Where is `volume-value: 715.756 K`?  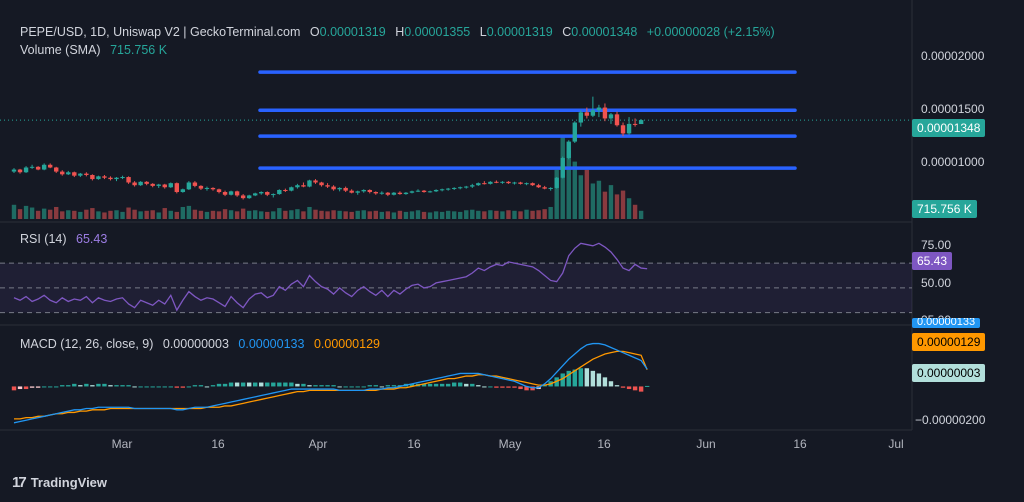
volume-value: 715.756 K is located at coordinates (139, 50).